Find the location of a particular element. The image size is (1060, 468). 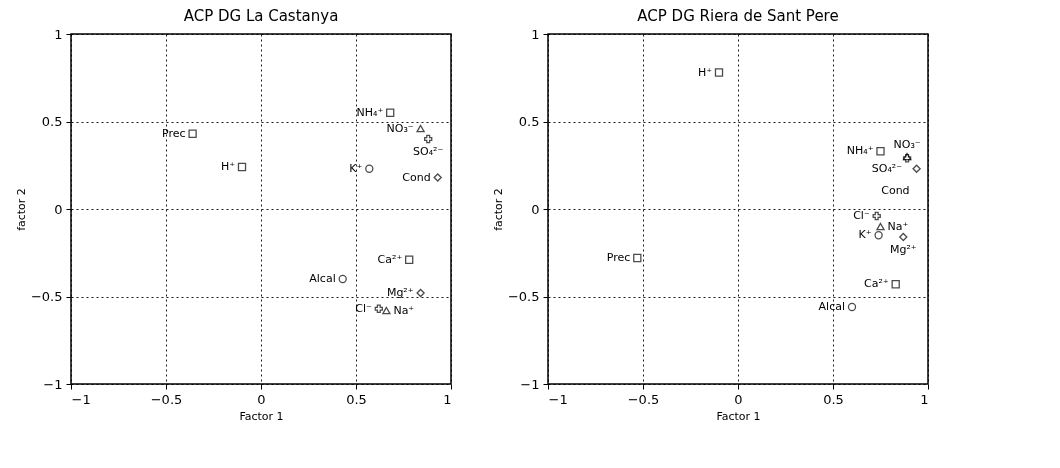

chart-title: ACP DG La Castanya is located at coordinates (261, 16).